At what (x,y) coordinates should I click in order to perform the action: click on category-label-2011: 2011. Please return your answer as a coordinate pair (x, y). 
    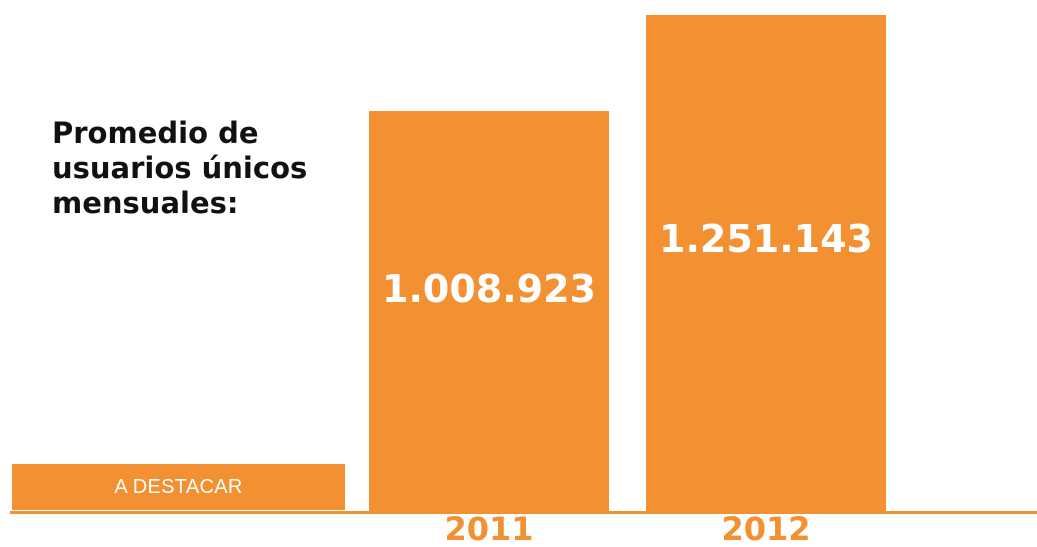
    Looking at the image, I should click on (488, 528).